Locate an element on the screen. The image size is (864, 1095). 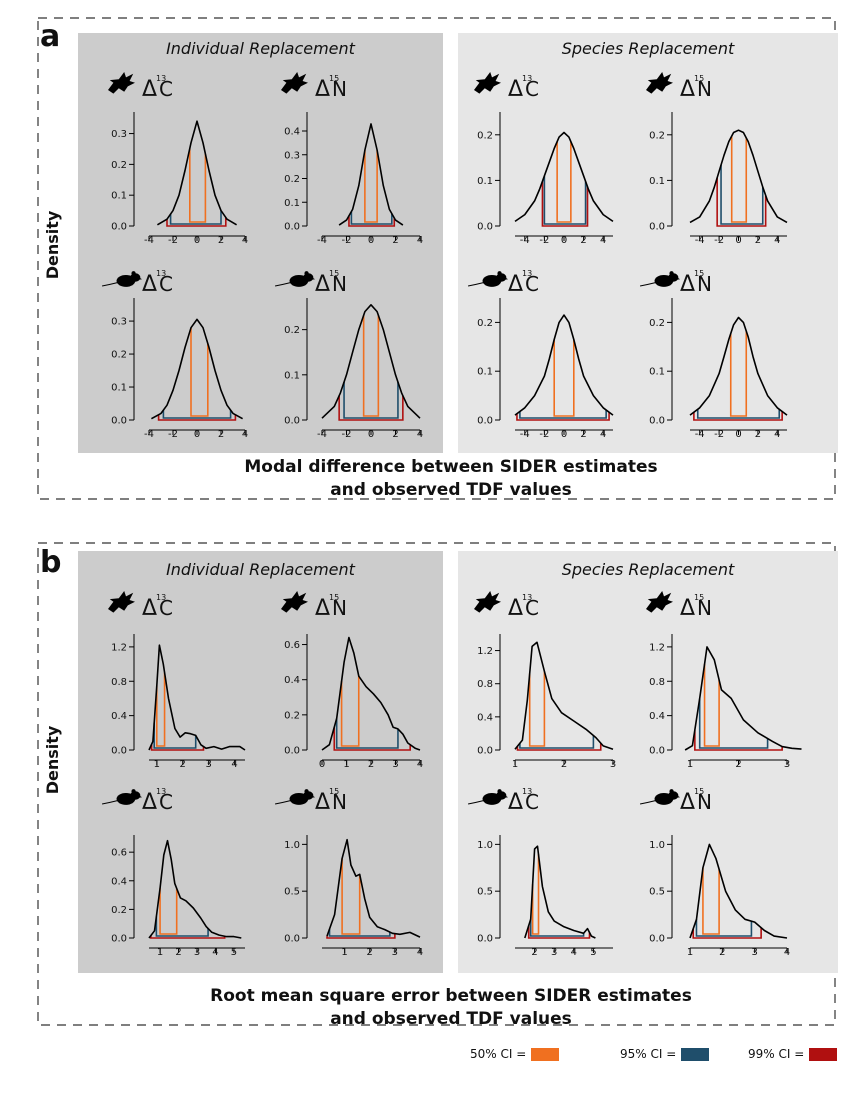
x-tick-label: 5 is located at coordinates (234, 952).